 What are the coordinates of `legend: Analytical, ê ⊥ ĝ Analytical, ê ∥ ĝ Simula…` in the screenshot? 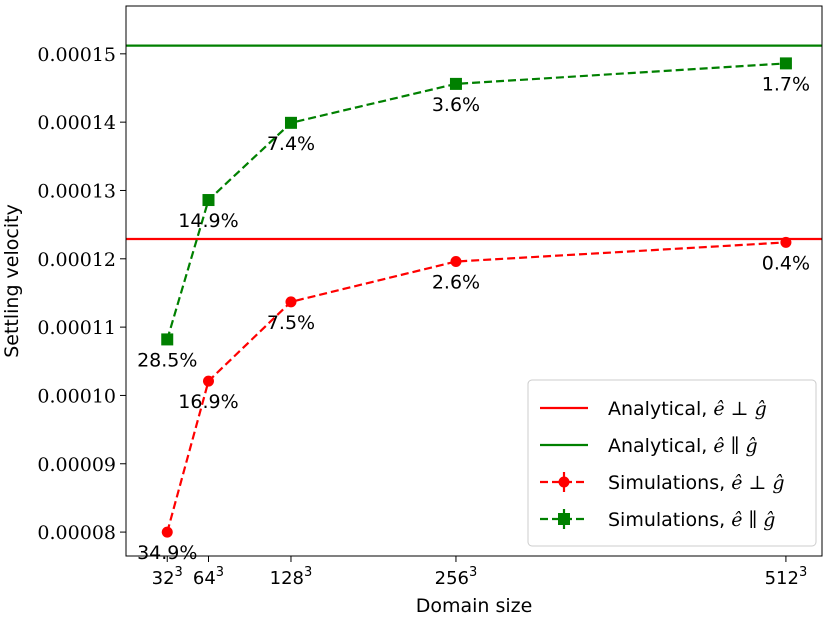 It's located at (672, 463).